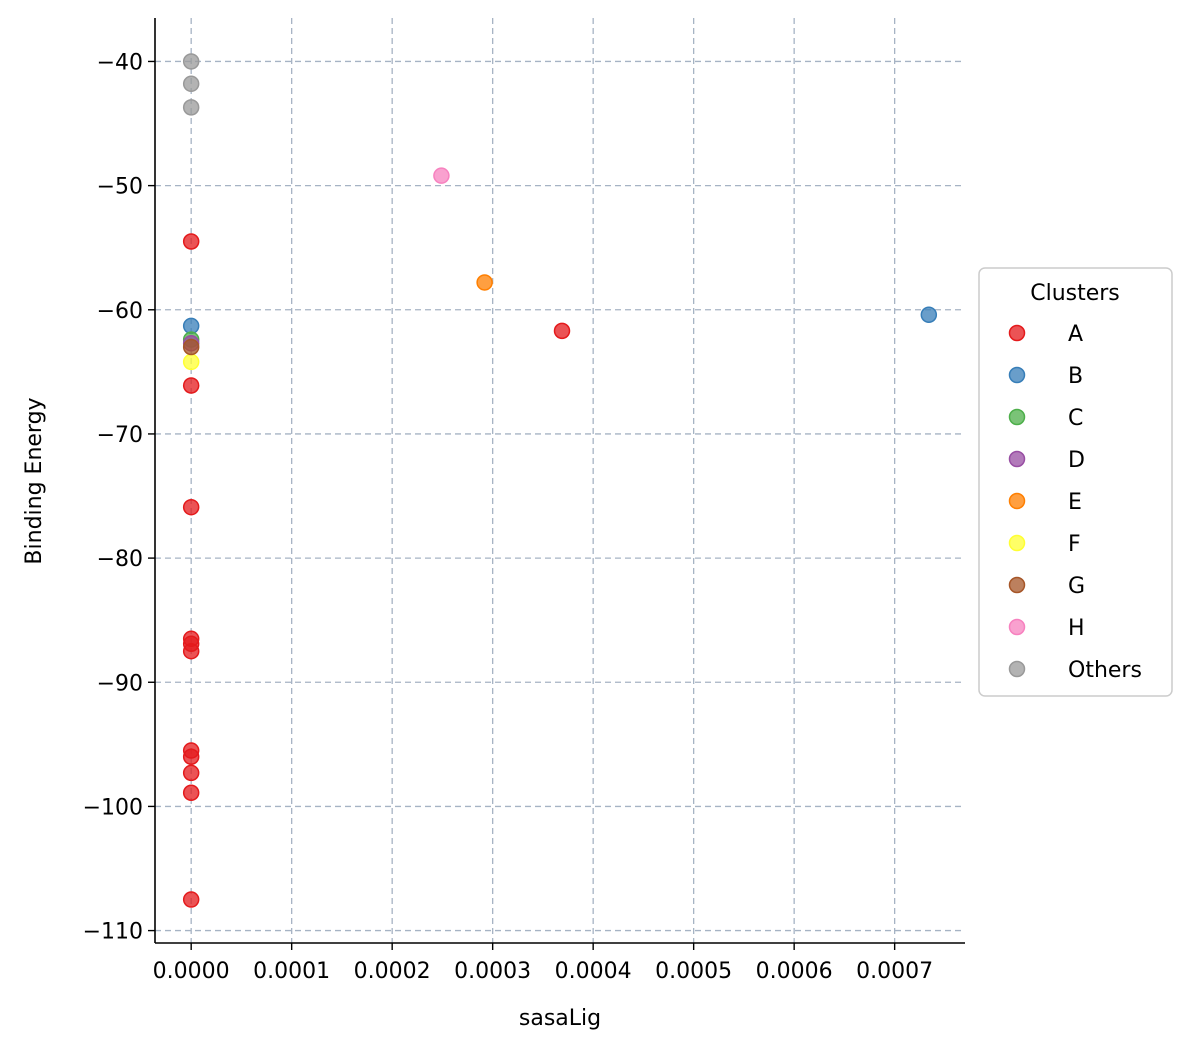 Image resolution: width=1191 pixels, height=1050 pixels. Describe the element at coordinates (1074, 544) in the screenshot. I see `legend-label: F` at that location.